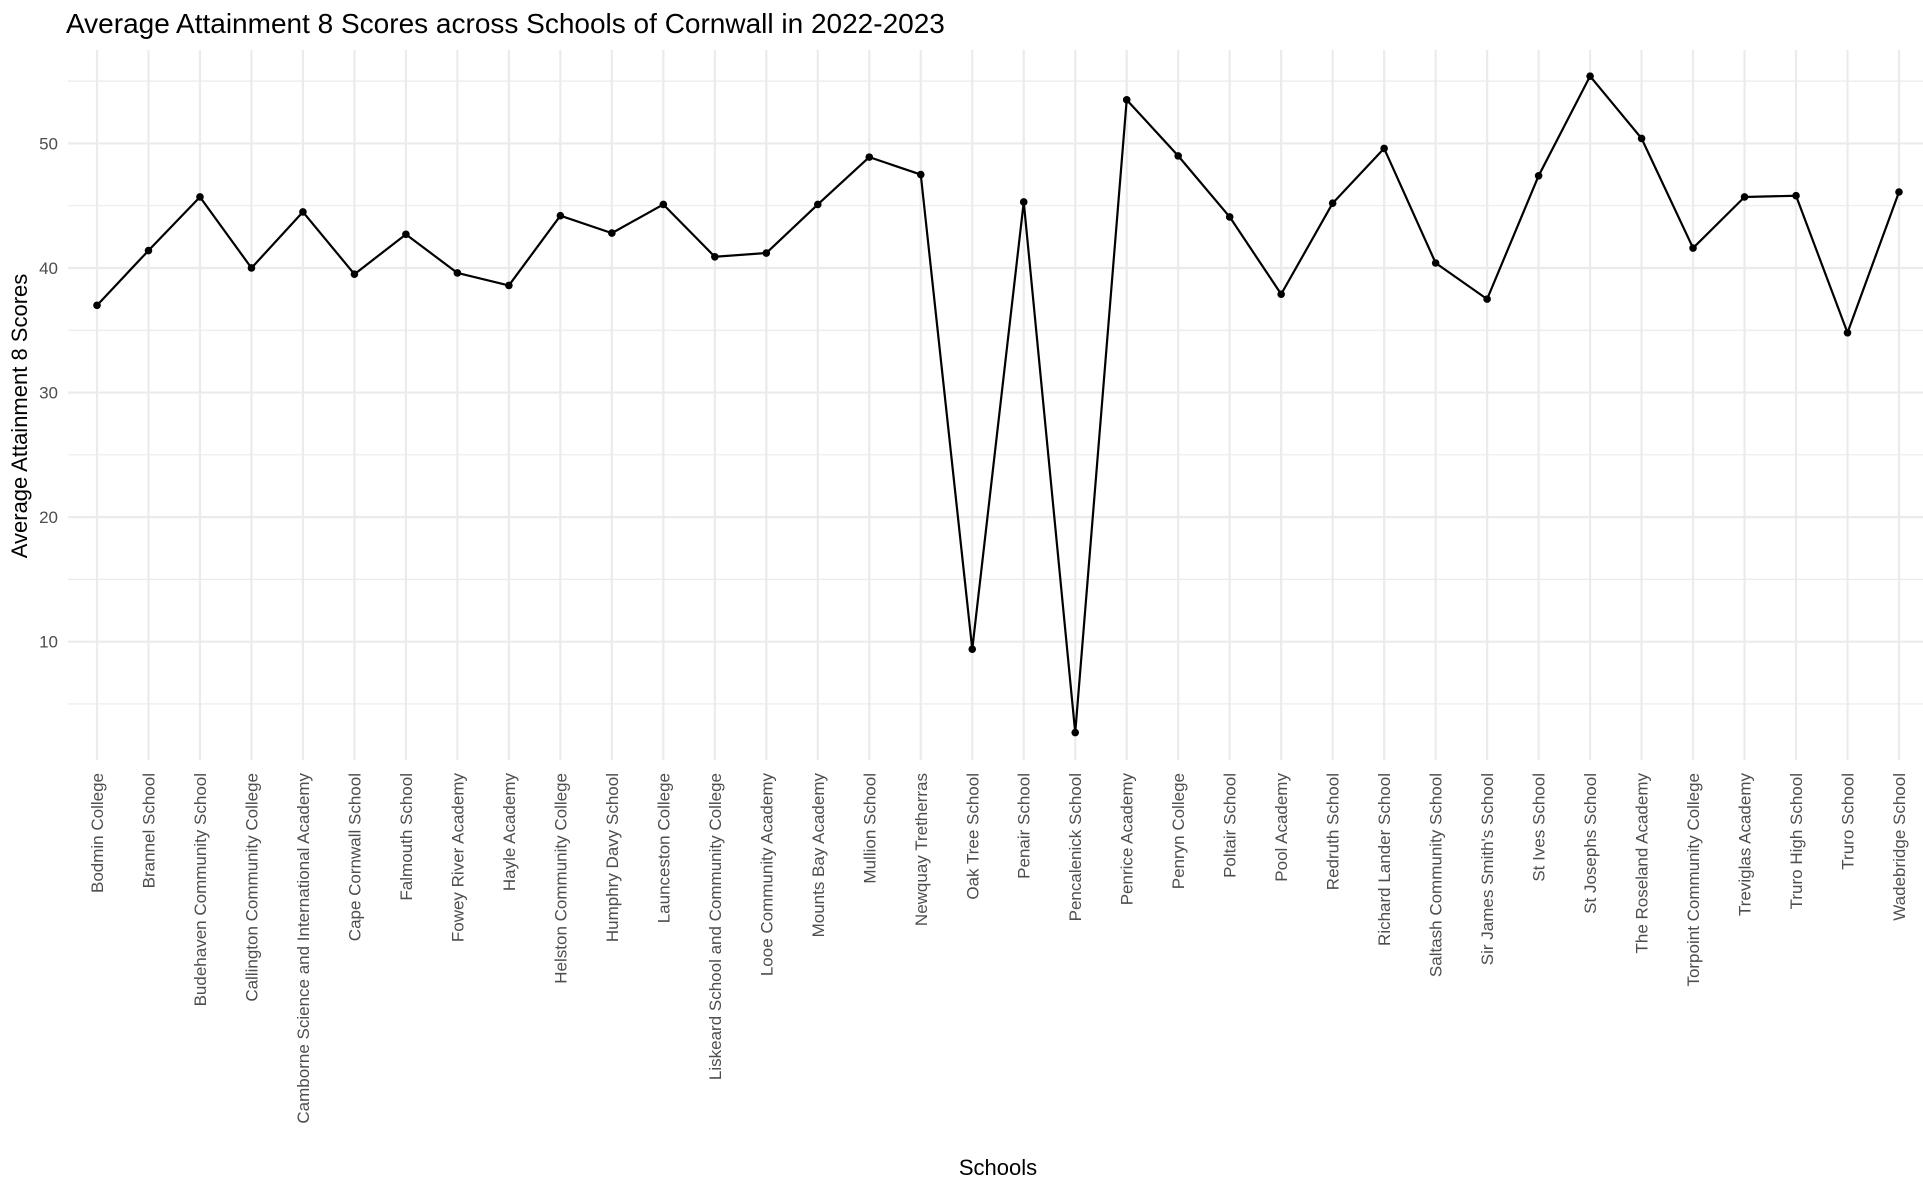 This screenshot has height=1191, width=1923. I want to click on x-tick-label: Oak Tree School, so click(972, 836).